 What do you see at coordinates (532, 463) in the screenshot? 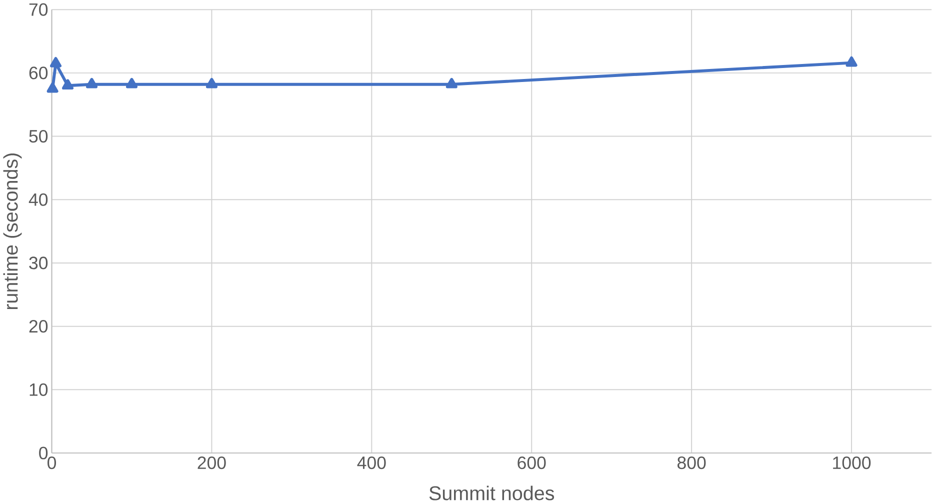
I see `x-tick-label: 600` at bounding box center [532, 463].